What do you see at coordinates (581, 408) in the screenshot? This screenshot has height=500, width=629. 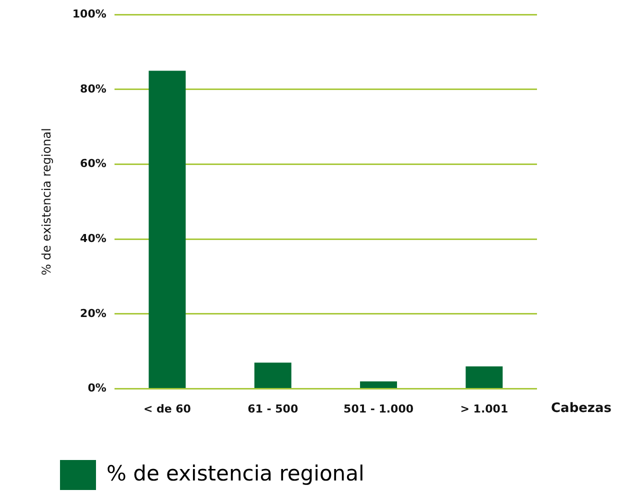 I see `x-axis-title: Cabezas` at bounding box center [581, 408].